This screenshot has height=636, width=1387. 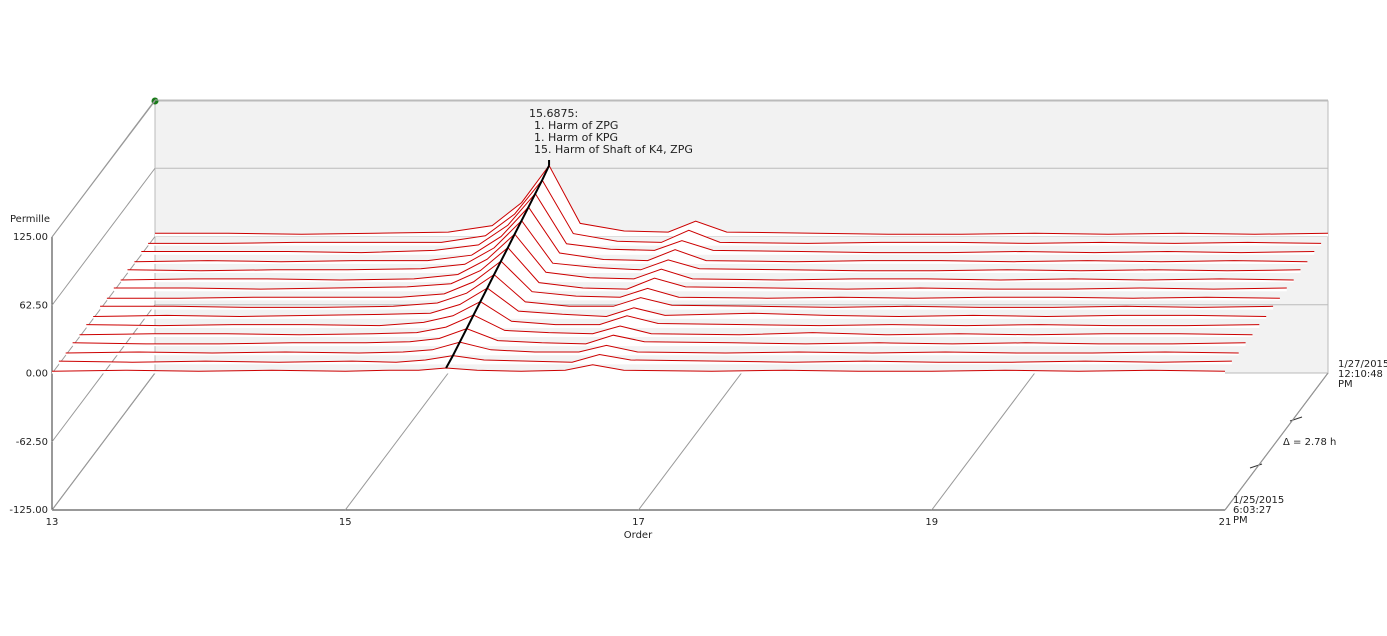 What do you see at coordinates (498, 267) in the screenshot?
I see `cursor-line` at bounding box center [498, 267].